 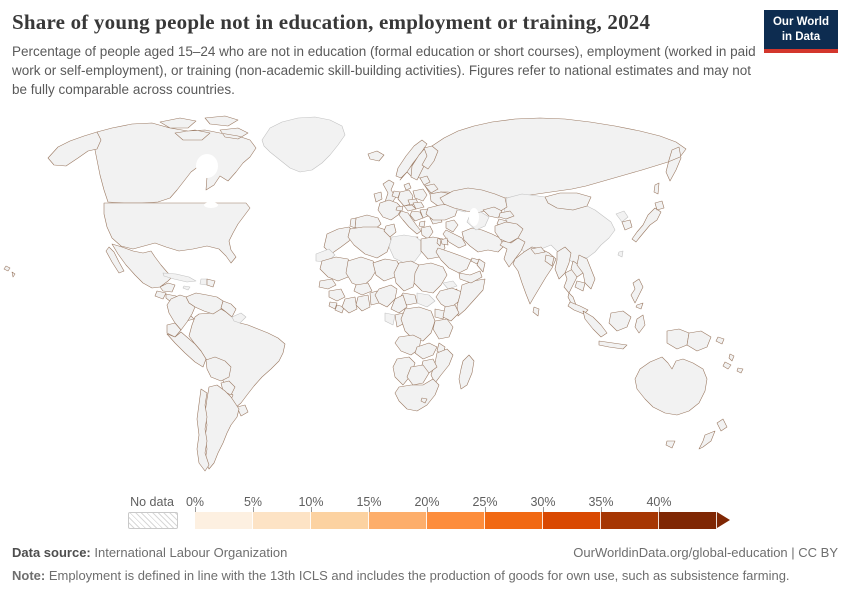 What do you see at coordinates (175, 159) in the screenshot?
I see `country-canada` at bounding box center [175, 159].